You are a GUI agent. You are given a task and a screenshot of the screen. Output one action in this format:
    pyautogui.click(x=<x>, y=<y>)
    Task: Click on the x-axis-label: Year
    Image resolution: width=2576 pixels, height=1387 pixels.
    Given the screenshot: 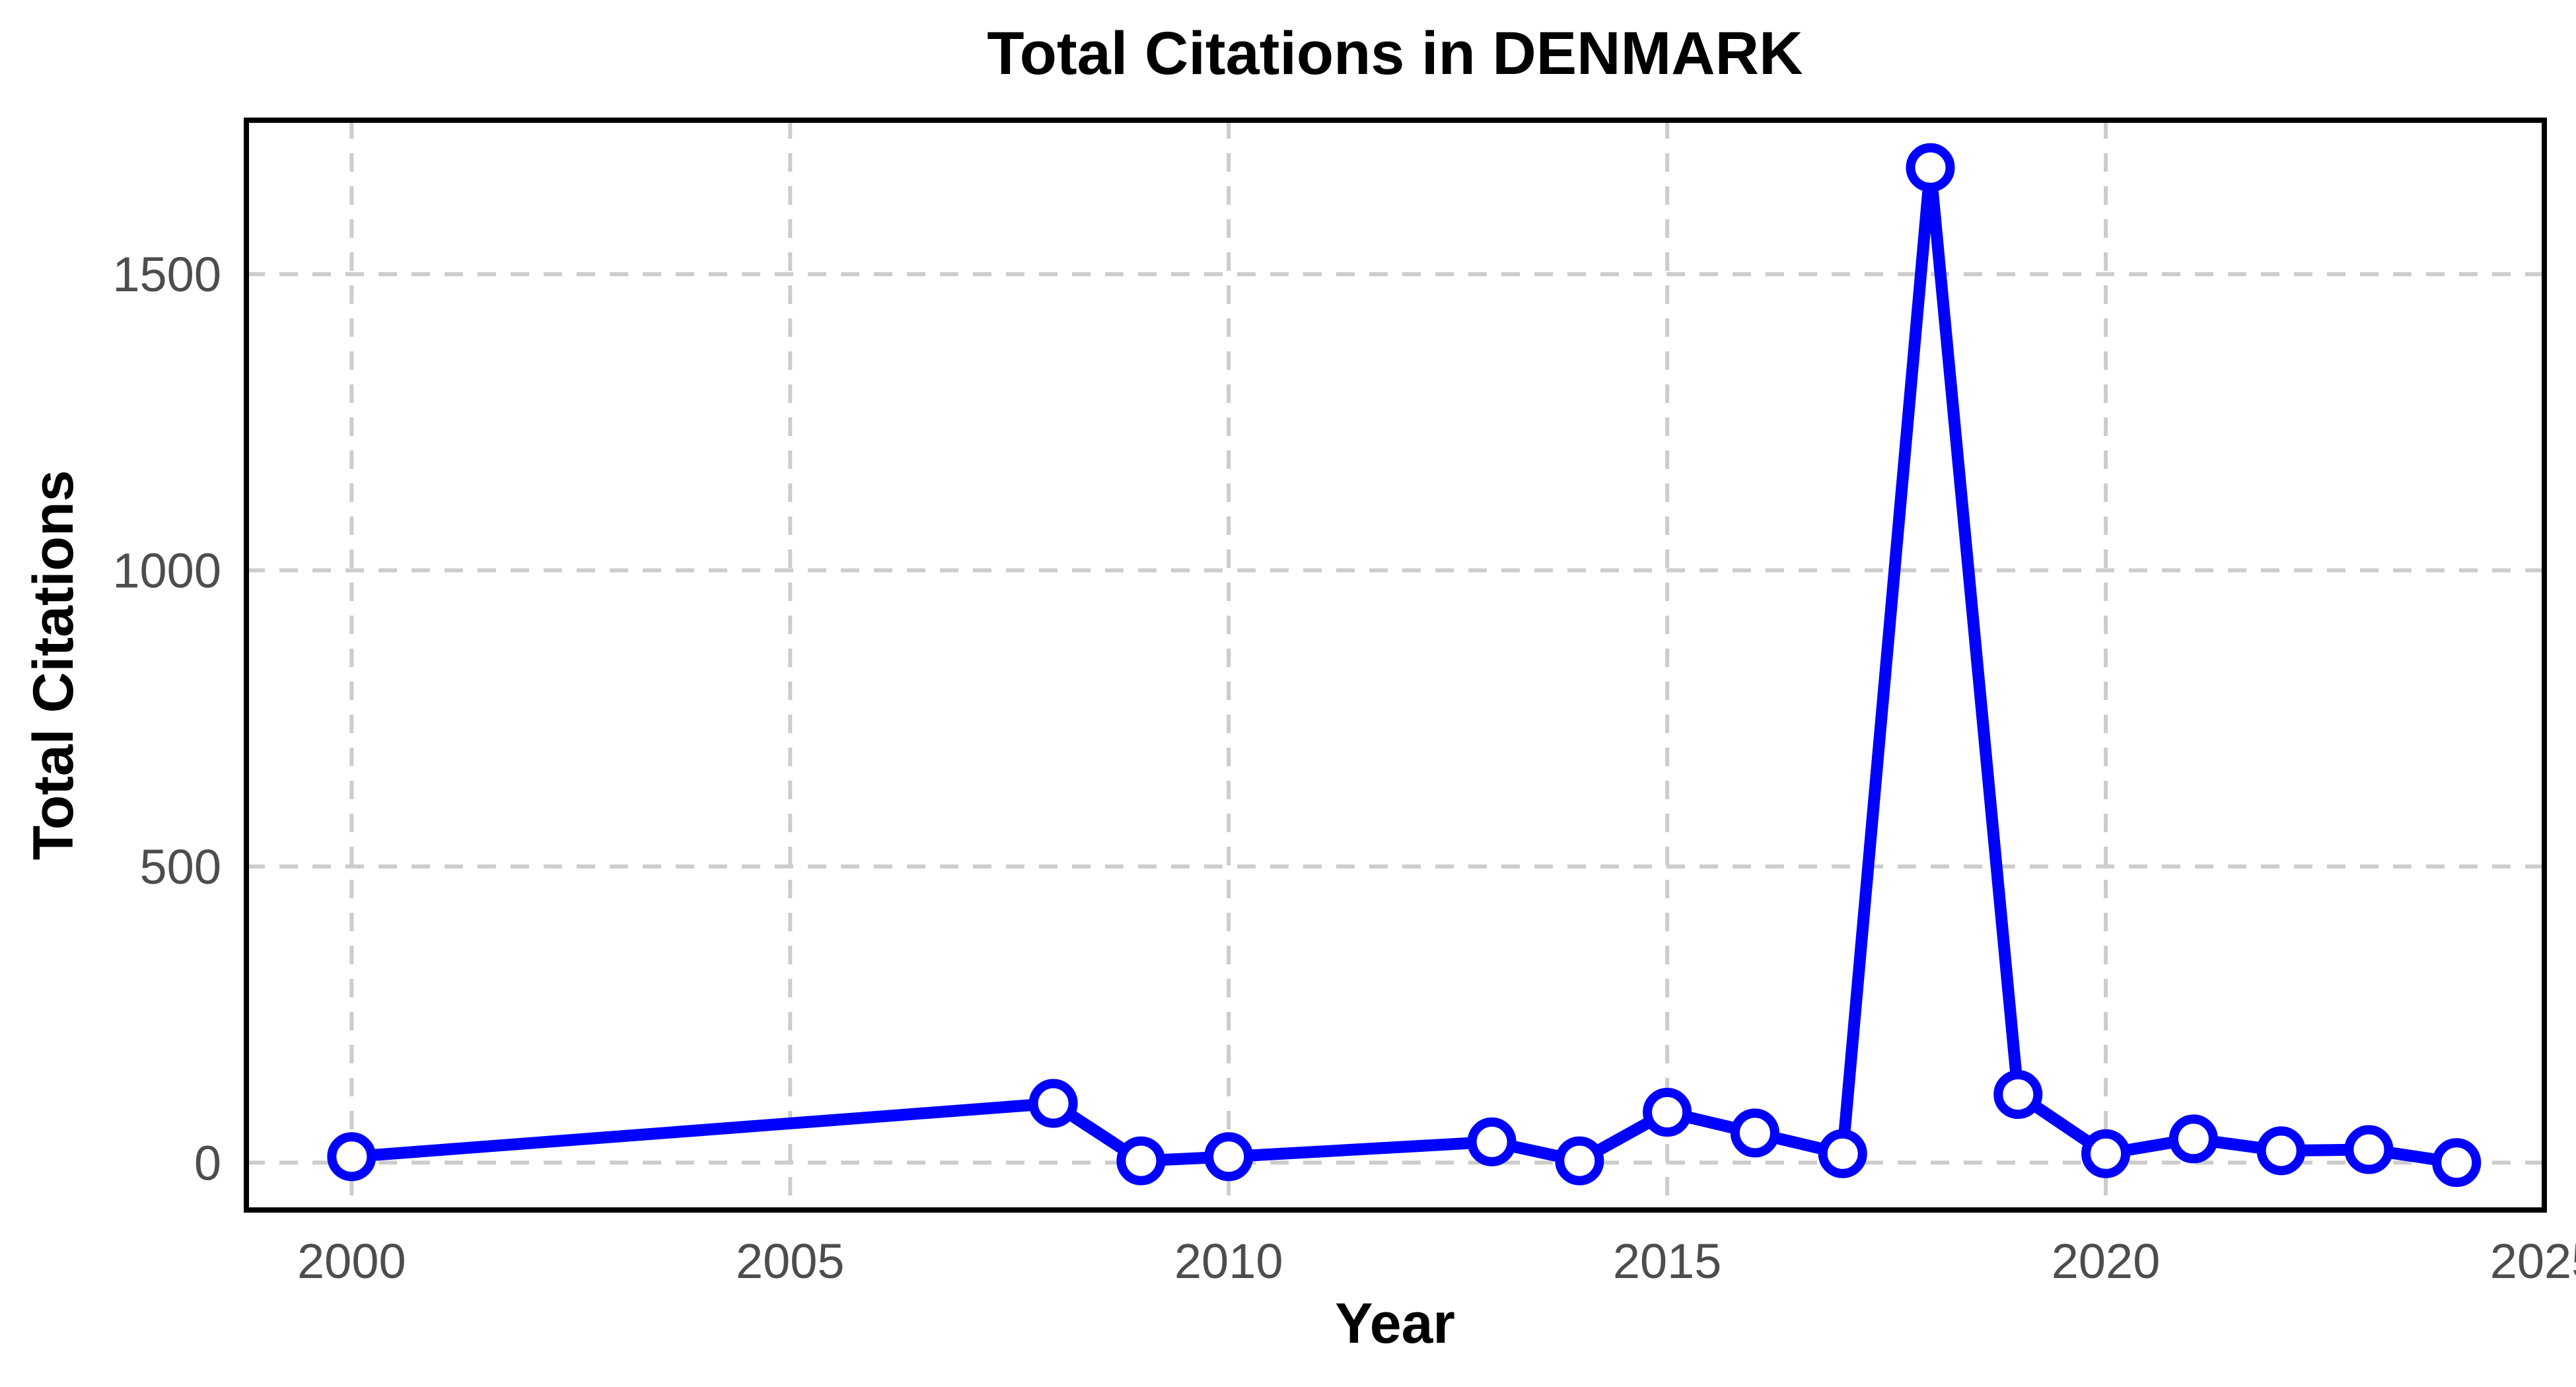 What is the action you would take?
    pyautogui.click(x=1395, y=1323)
    